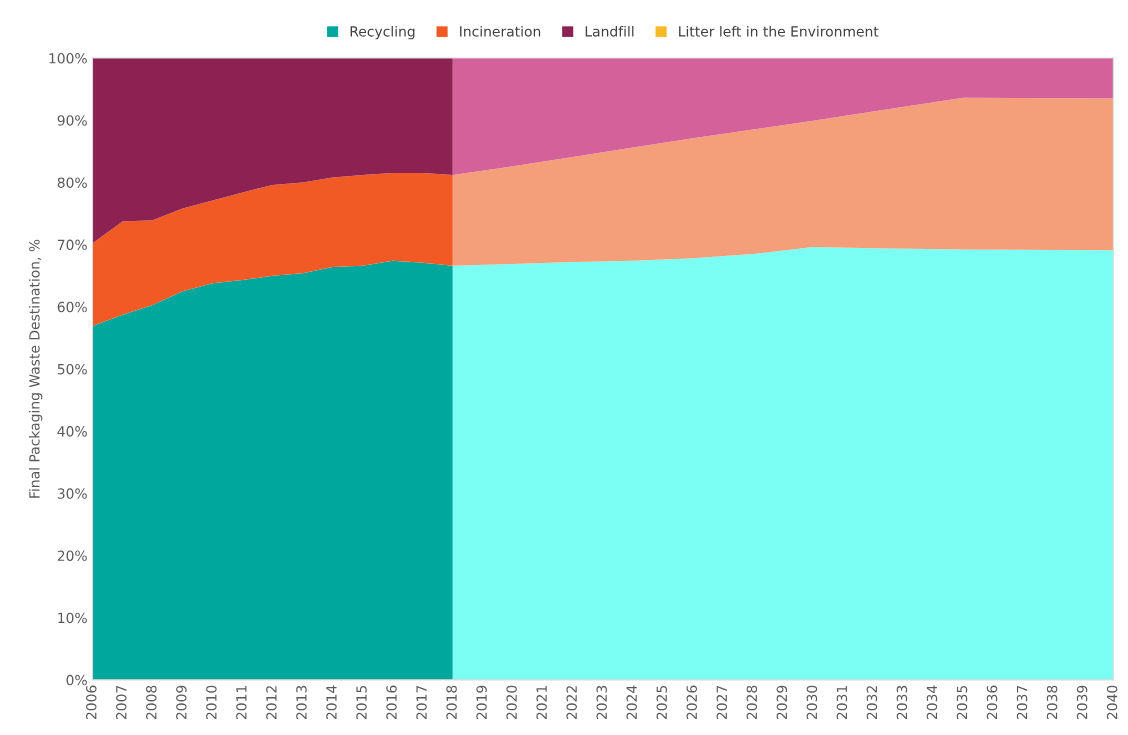 This screenshot has width=1128, height=735. I want to click on x-tick-label: 2034, so click(932, 702).